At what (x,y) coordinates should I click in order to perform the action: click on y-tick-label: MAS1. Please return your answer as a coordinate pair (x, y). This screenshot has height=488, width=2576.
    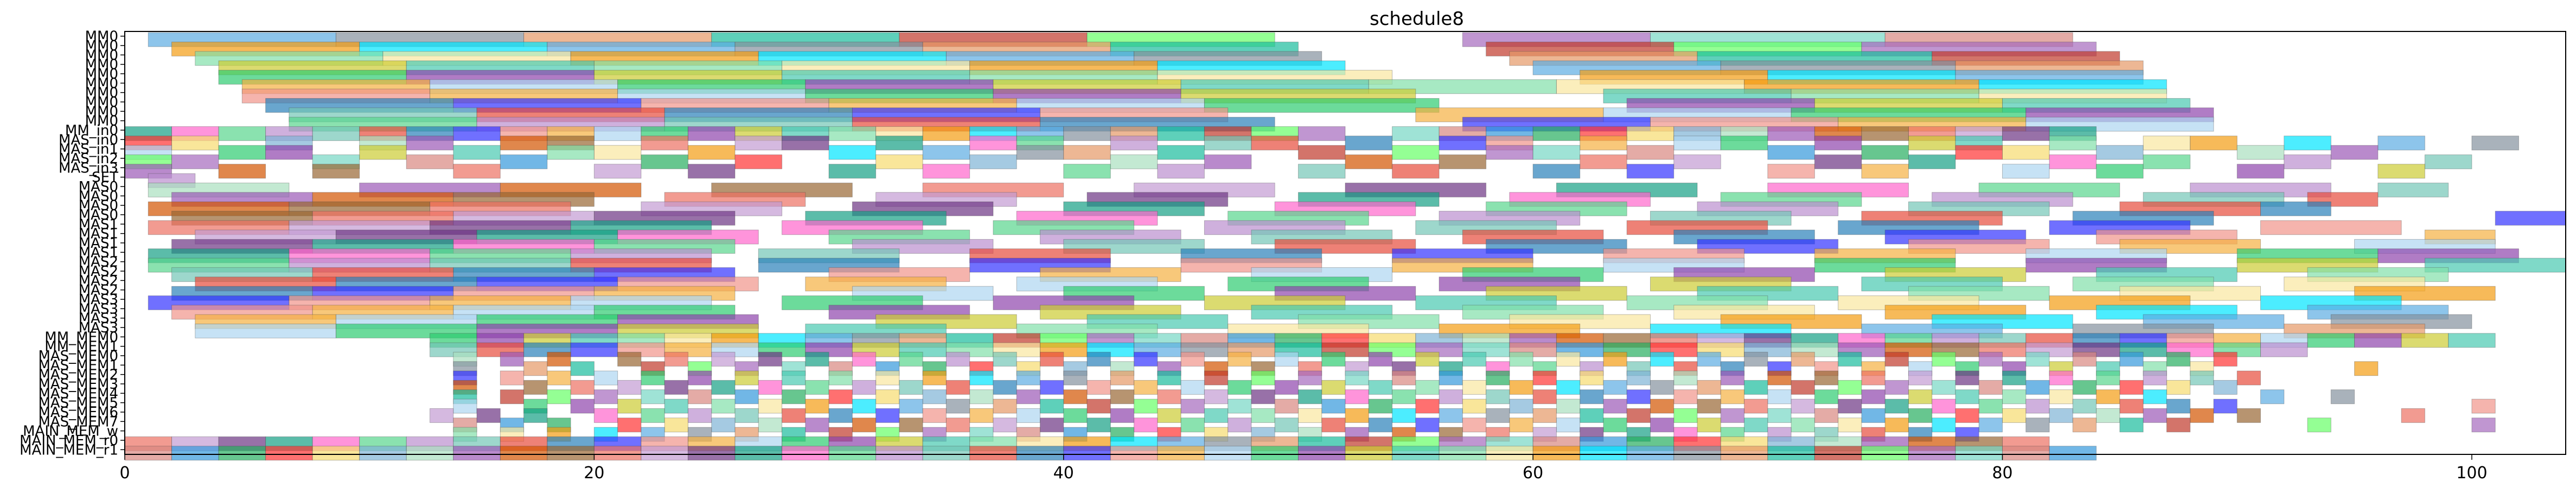
    Looking at the image, I should click on (98, 224).